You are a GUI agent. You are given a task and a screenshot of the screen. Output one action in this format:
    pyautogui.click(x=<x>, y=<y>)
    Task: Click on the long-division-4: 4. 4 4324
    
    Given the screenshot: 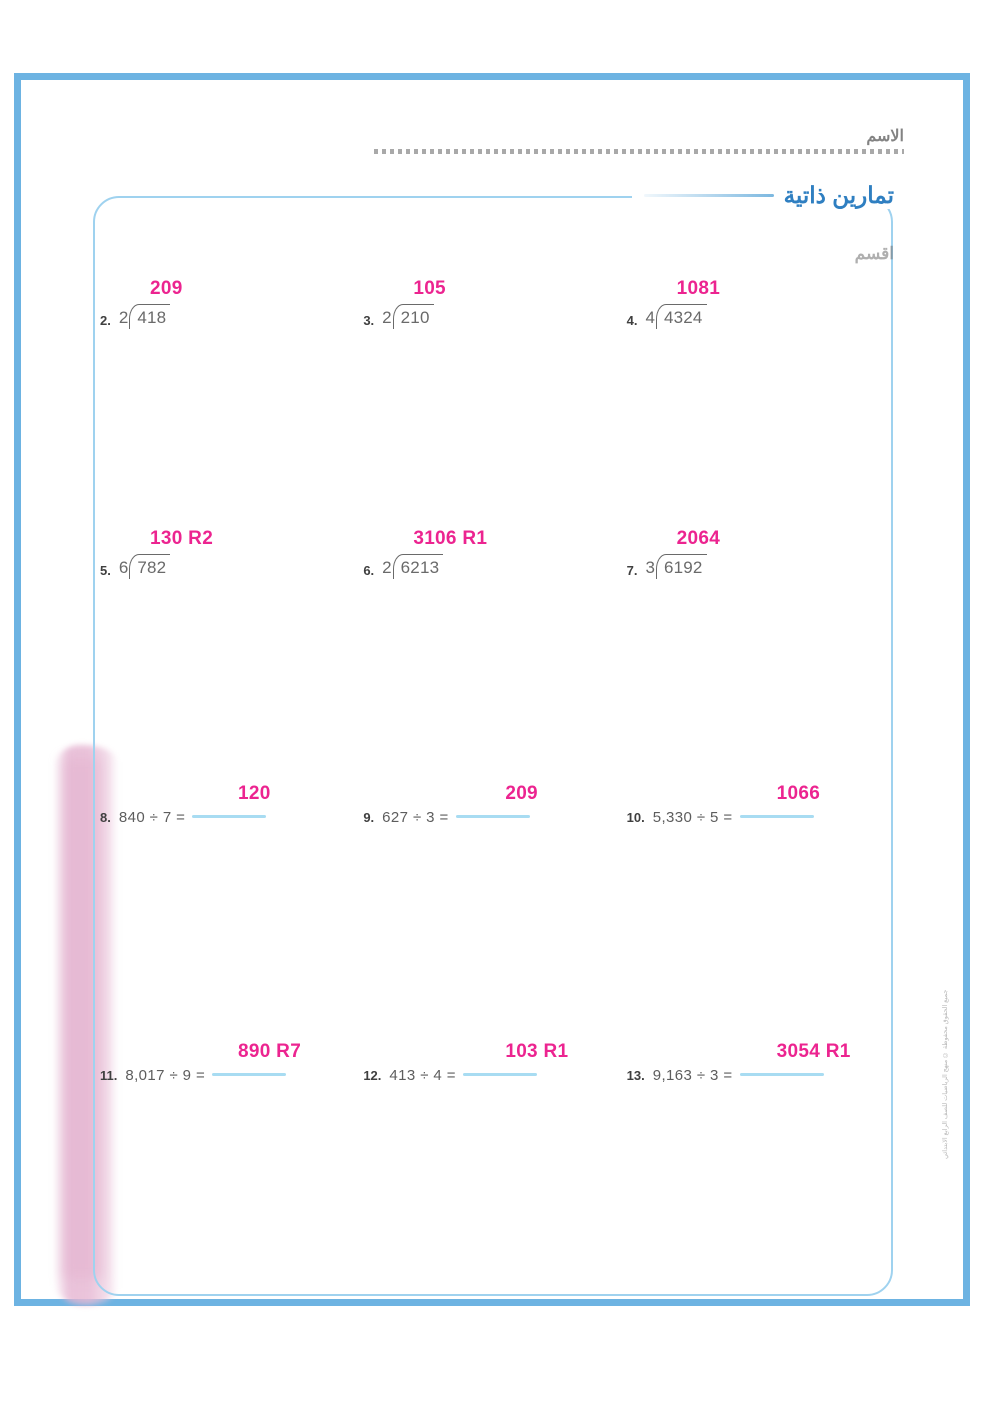 What is the action you would take?
    pyautogui.click(x=758, y=316)
    